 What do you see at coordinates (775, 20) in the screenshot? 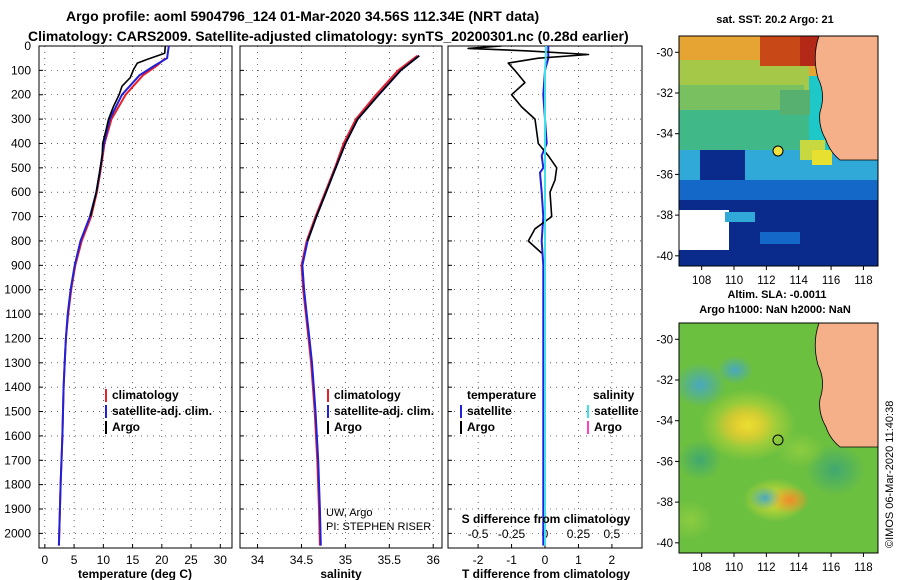
I see `sst-map-title: sat. SST: 20.2 Argo: 21` at bounding box center [775, 20].